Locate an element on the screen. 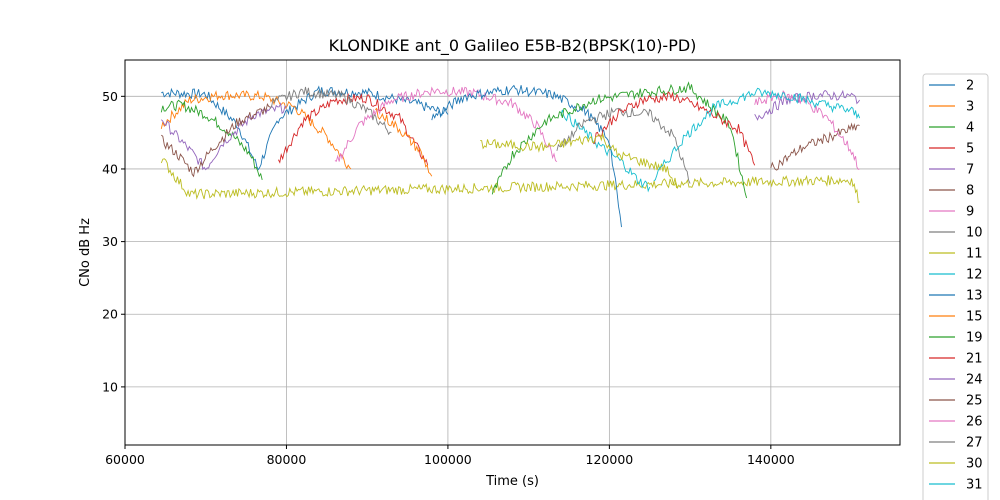 This screenshot has height=500, width=1000. x-tick-label: 100000 is located at coordinates (448, 459).